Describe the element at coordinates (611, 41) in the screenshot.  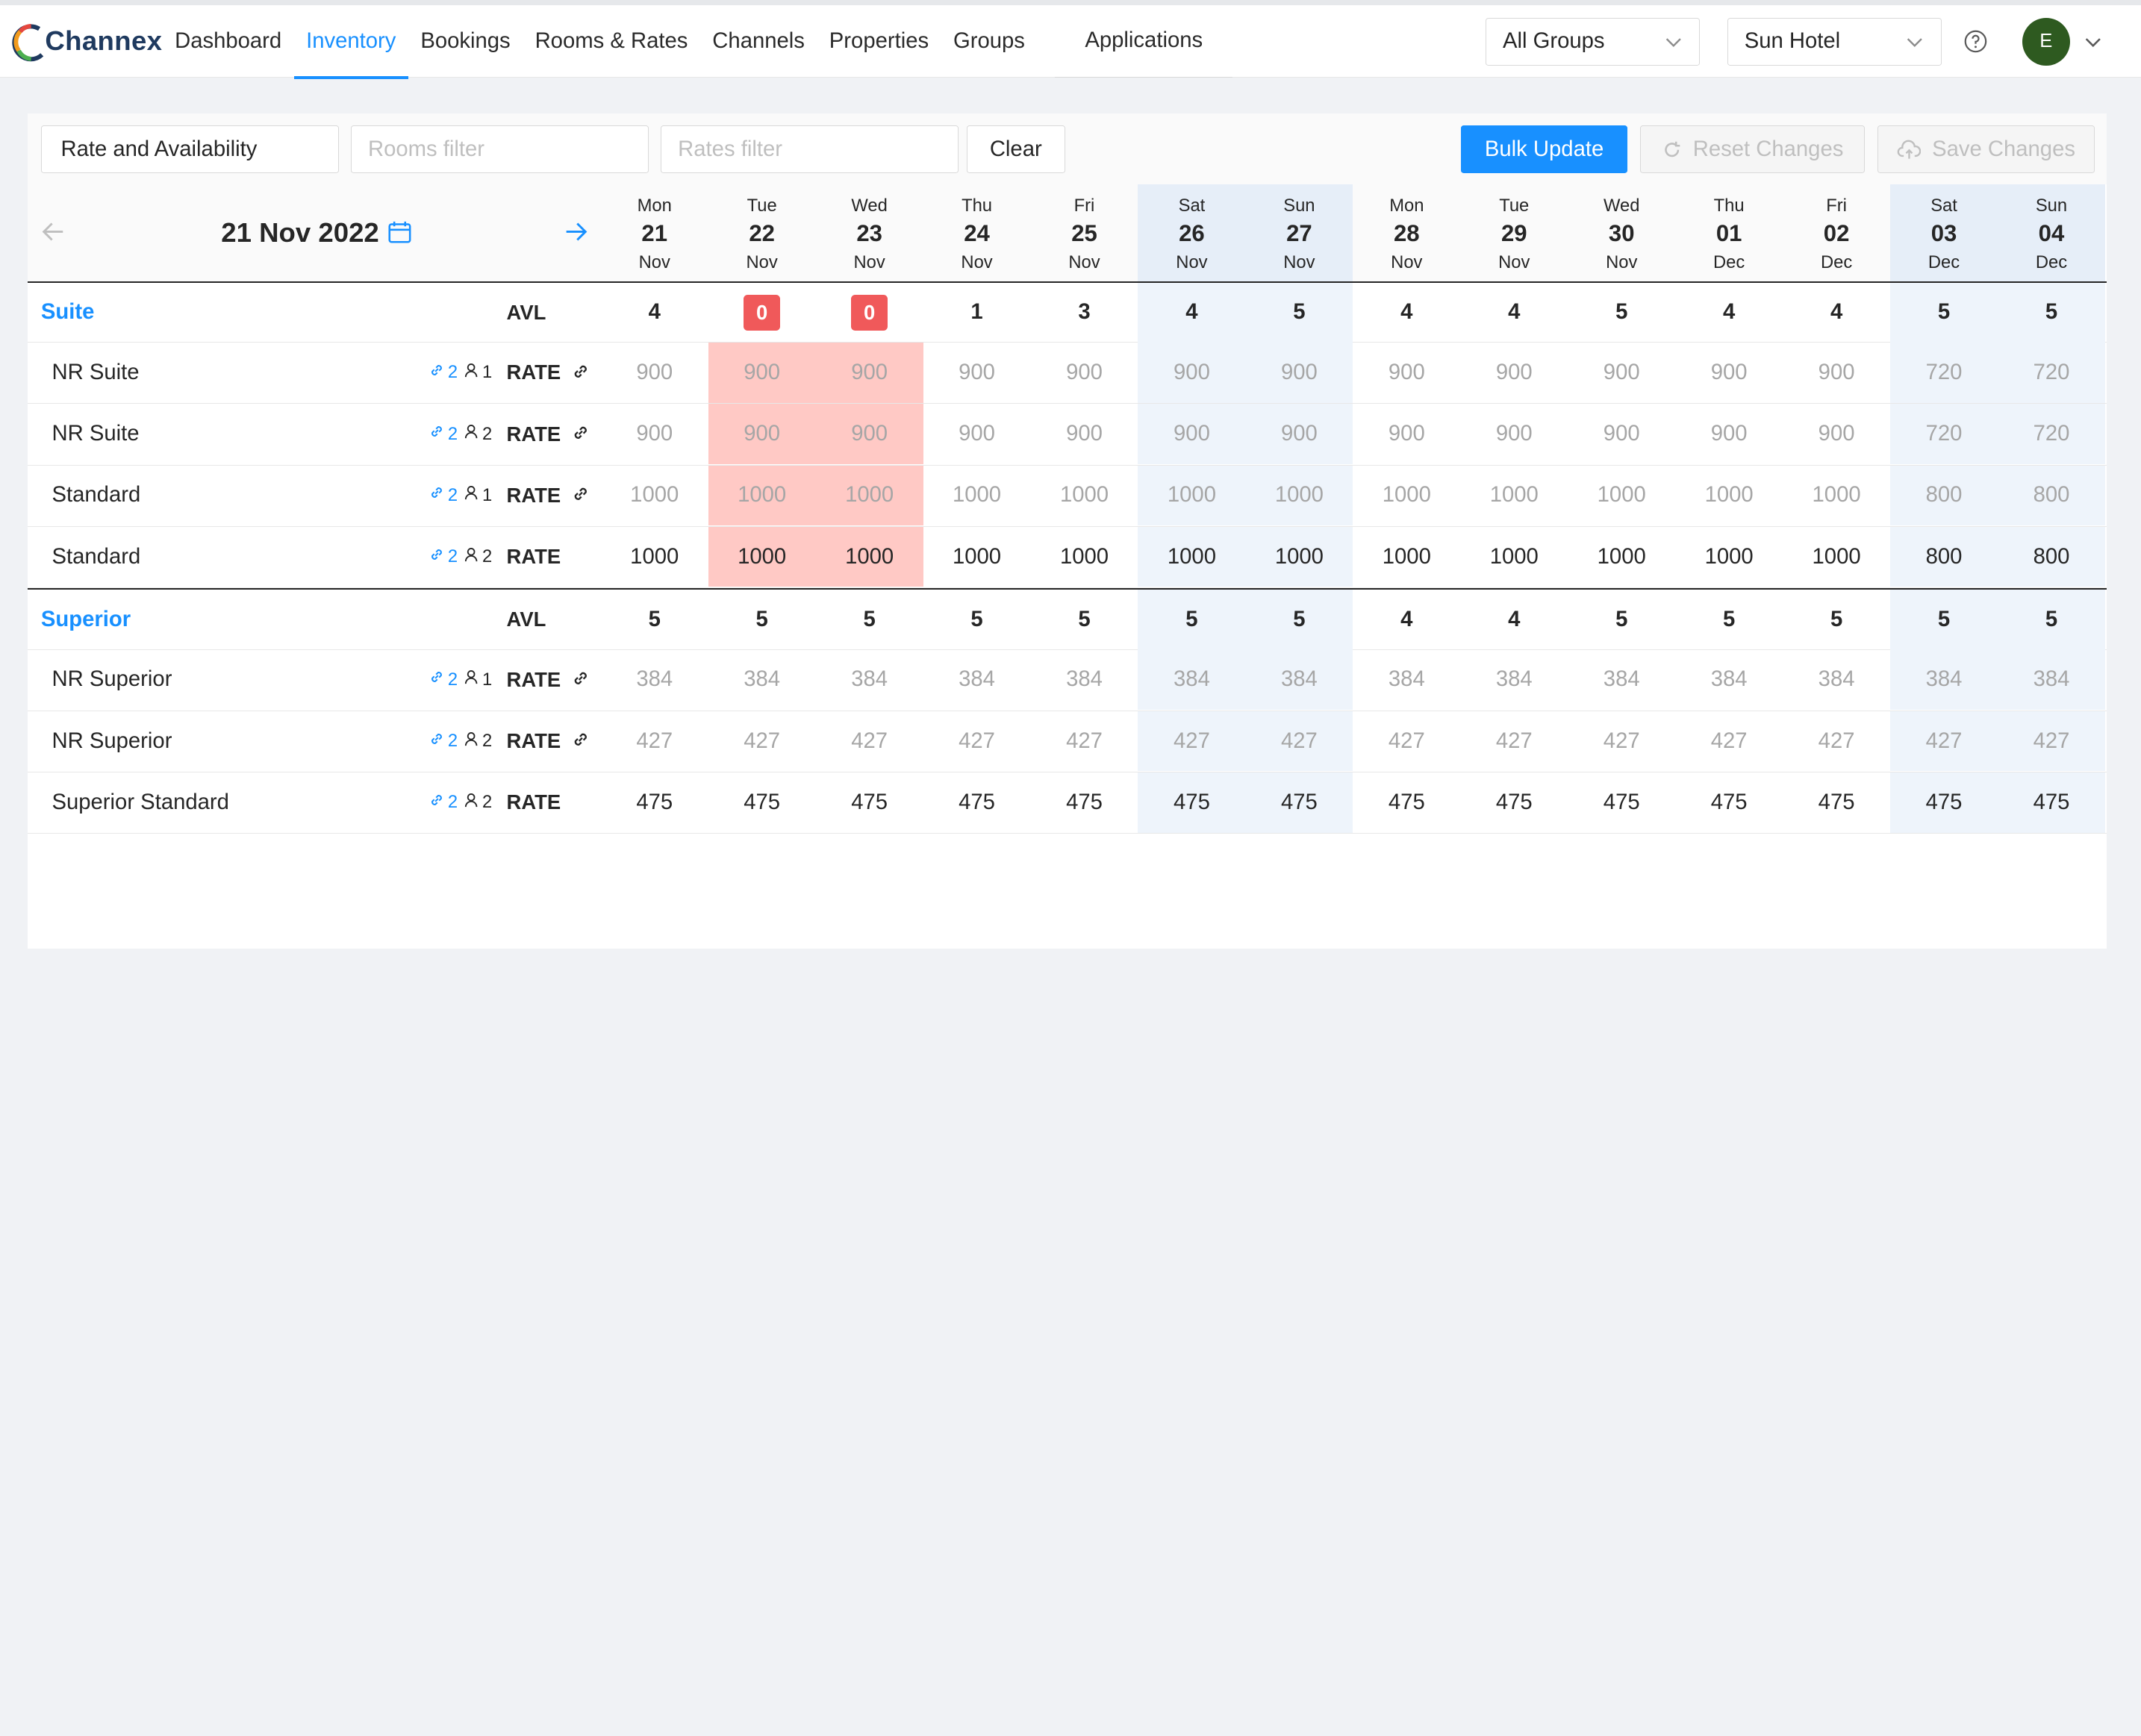
I see `nav-rooms-rates: Rooms & Rates` at that location.